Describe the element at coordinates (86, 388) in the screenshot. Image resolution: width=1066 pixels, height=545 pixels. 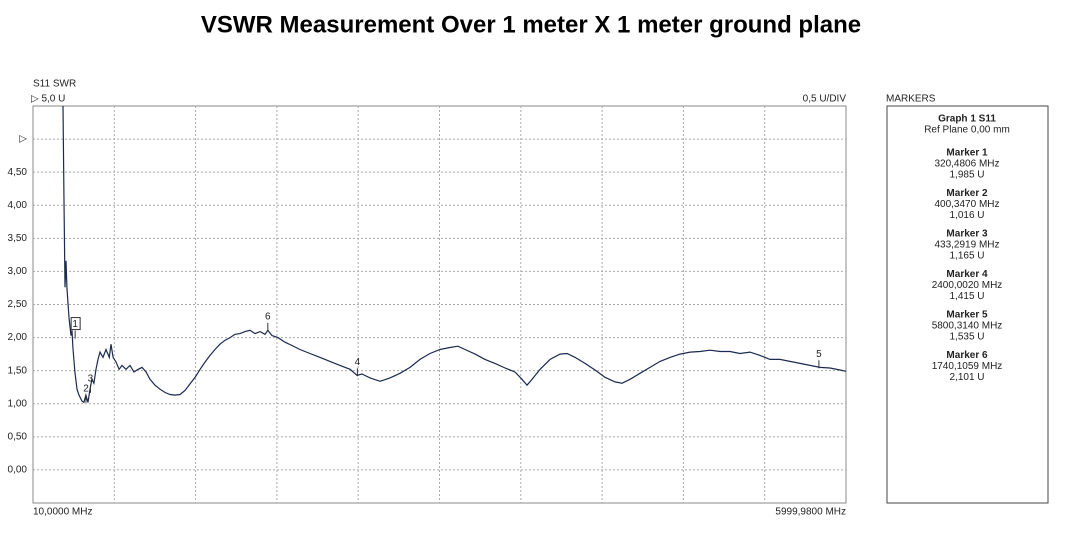
I see `marker-label: 2` at that location.